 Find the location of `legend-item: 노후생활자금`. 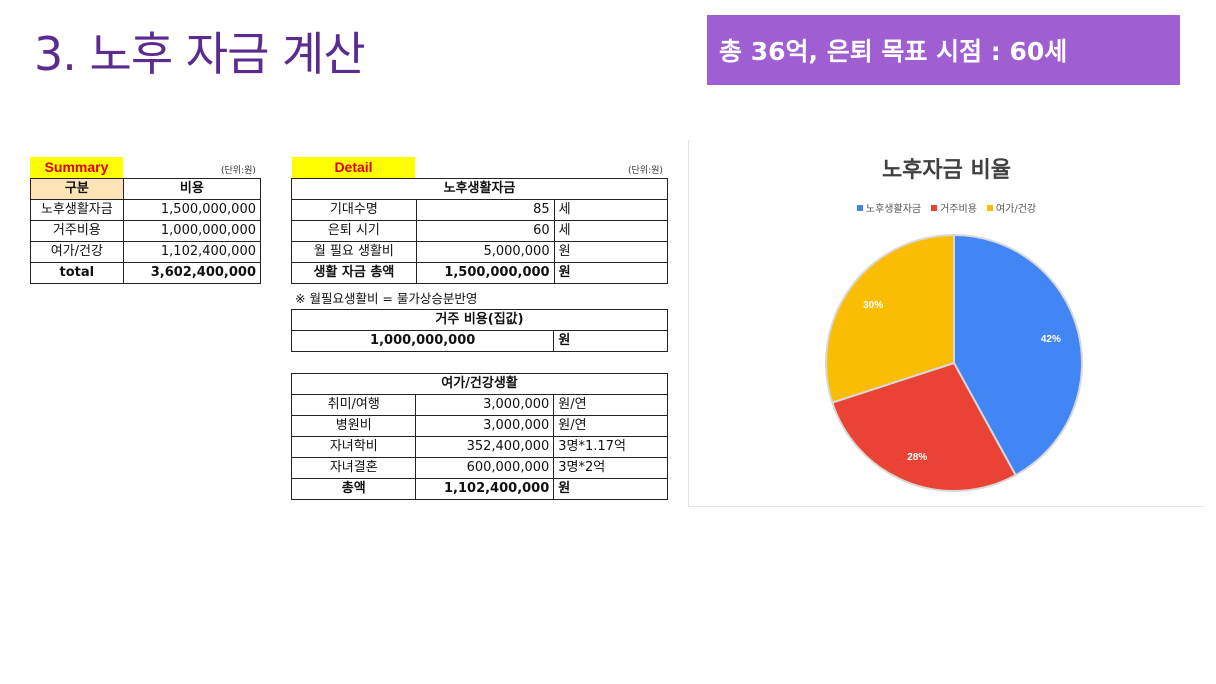

legend-item: 노후생활자금 is located at coordinates (889, 207).